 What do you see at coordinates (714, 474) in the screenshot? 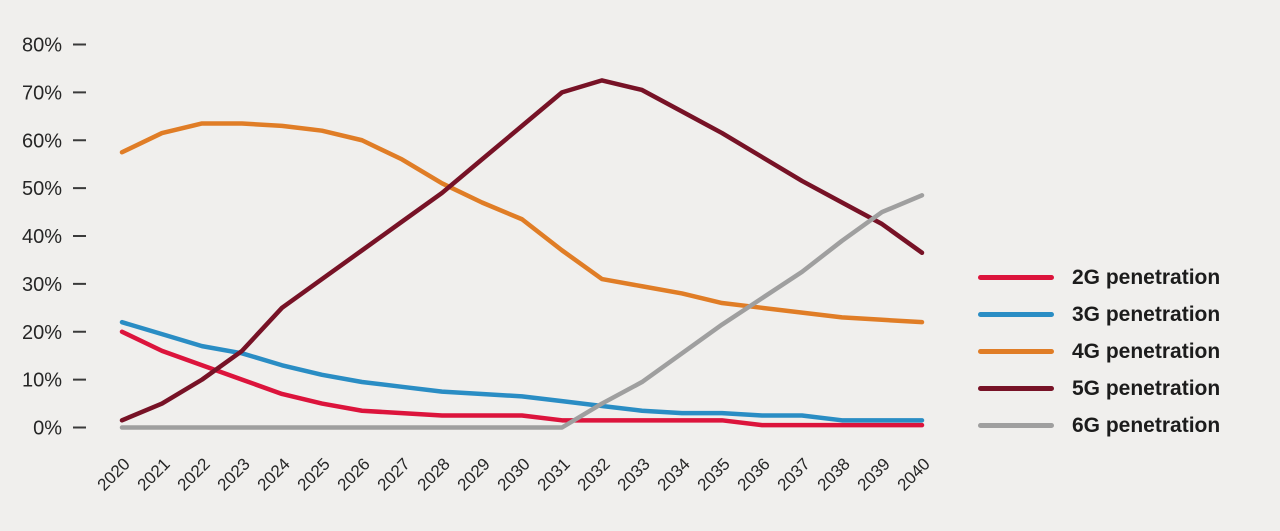
I see `x-tick-label: 2035` at bounding box center [714, 474].